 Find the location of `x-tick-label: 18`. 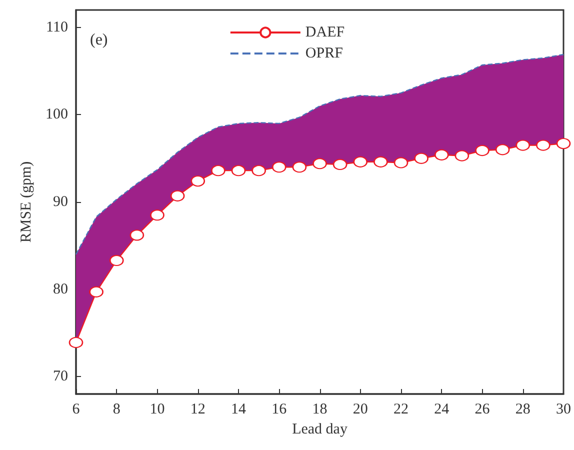

x-tick-label: 18 is located at coordinates (320, 410).